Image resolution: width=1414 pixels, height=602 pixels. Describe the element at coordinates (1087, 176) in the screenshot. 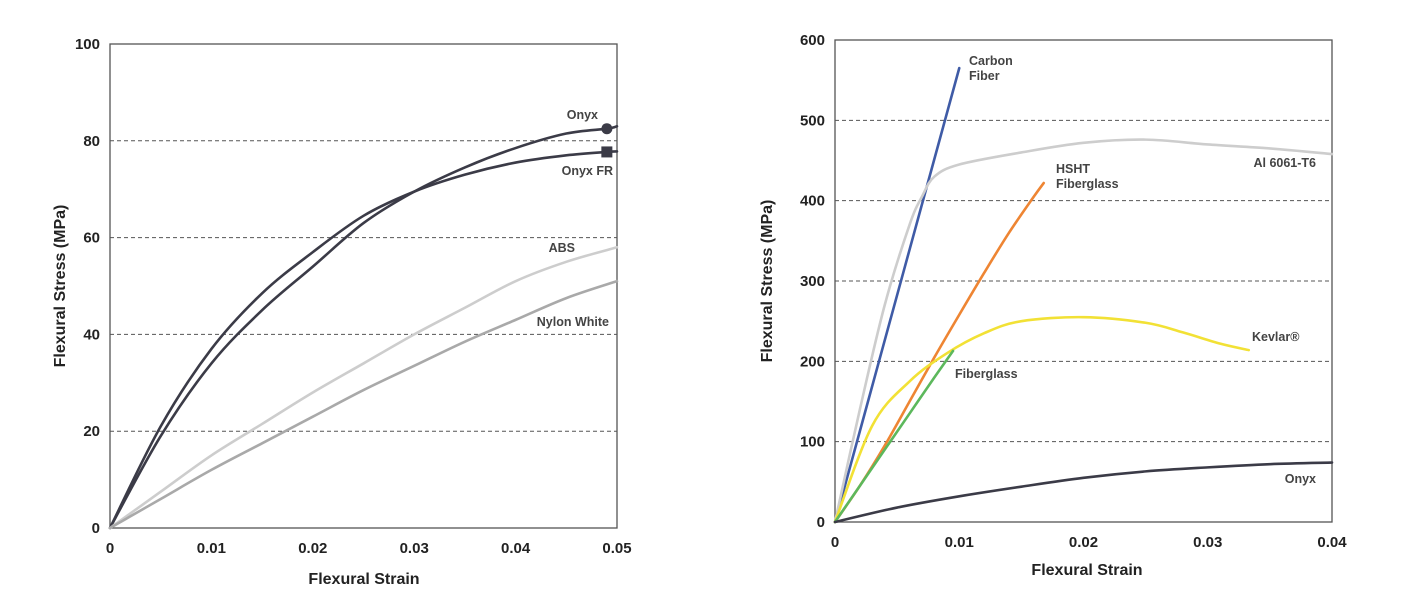

I see `right-label-hsht-fiberglass: HSHT Fiberglass` at that location.